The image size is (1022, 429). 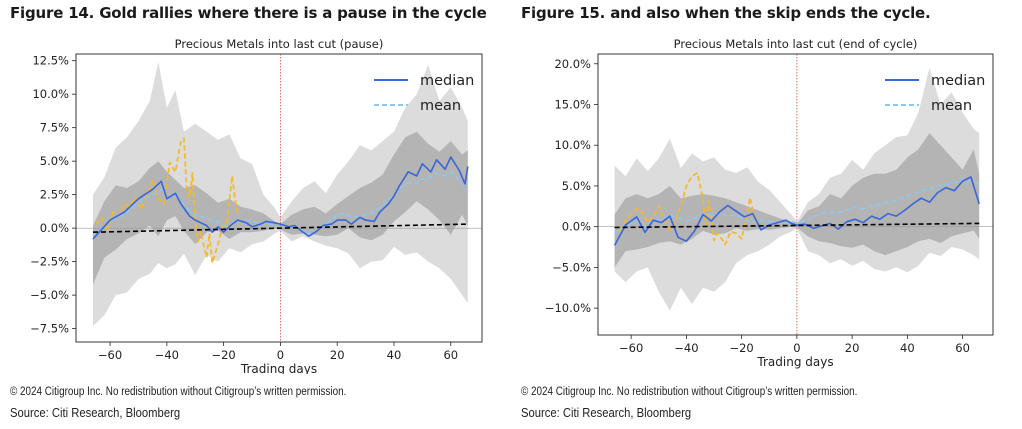 I want to click on y-tick-label: −2.5%, so click(x=49, y=262).